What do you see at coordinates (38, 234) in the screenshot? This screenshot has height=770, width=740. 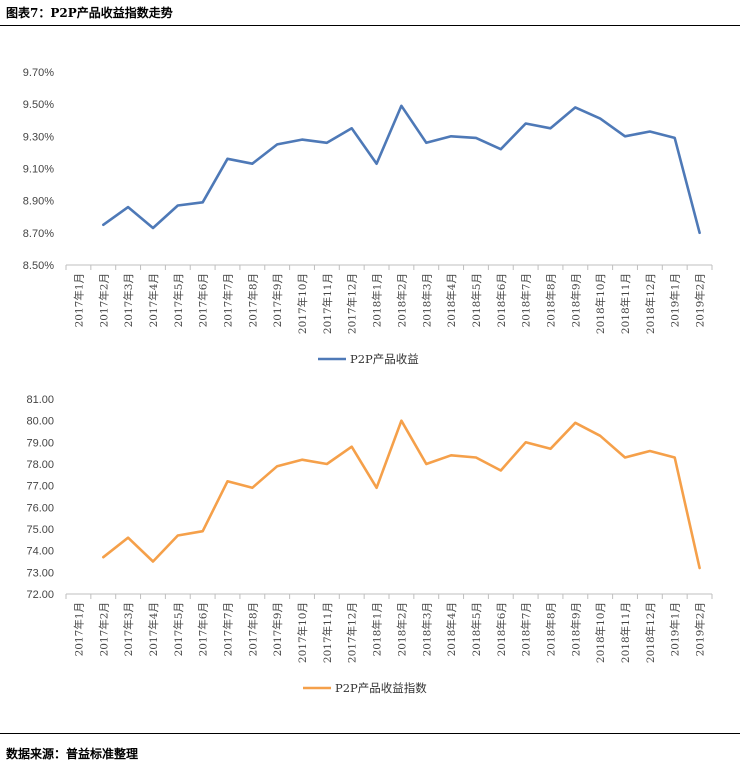 I see `y-tick-label: 8.70%` at bounding box center [38, 234].